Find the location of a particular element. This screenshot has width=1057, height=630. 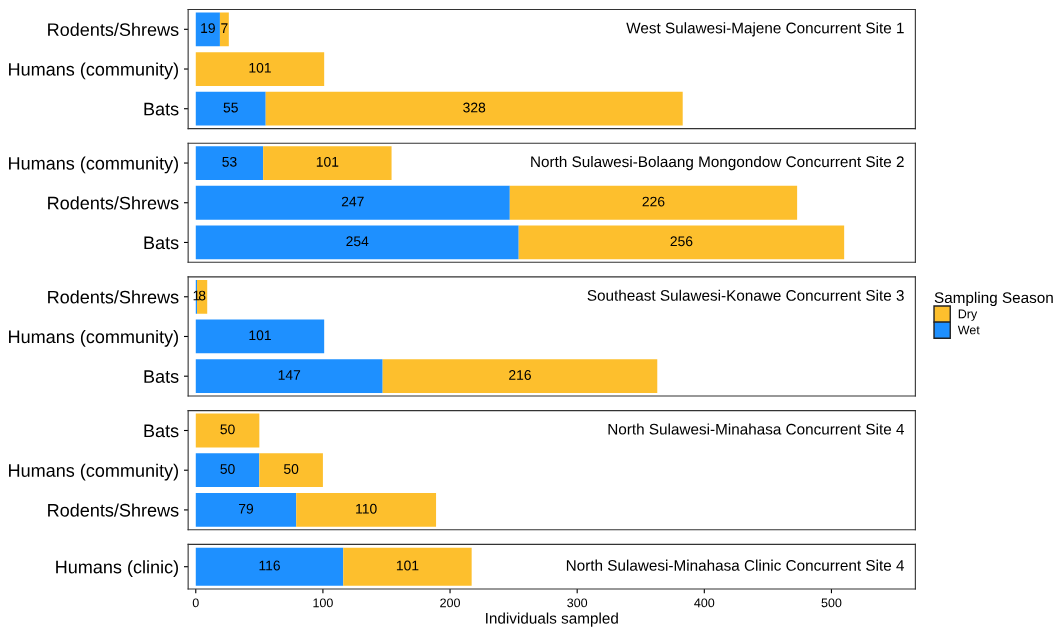

x-tick-label: 400 is located at coordinates (704, 603).